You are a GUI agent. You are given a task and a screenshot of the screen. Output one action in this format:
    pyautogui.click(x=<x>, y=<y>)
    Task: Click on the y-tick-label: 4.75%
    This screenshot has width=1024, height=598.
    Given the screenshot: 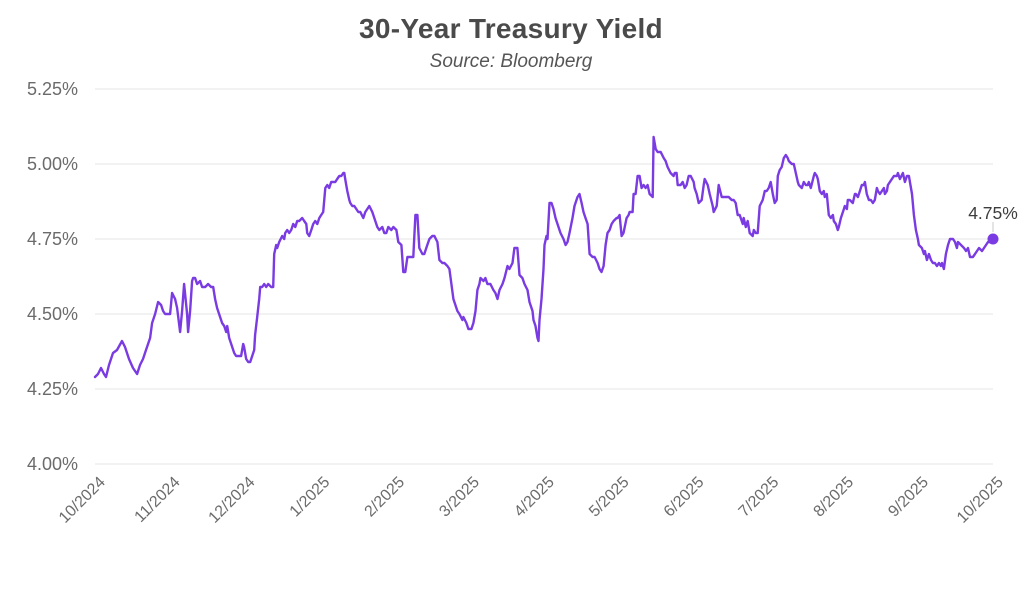 What is the action you would take?
    pyautogui.click(x=52, y=239)
    